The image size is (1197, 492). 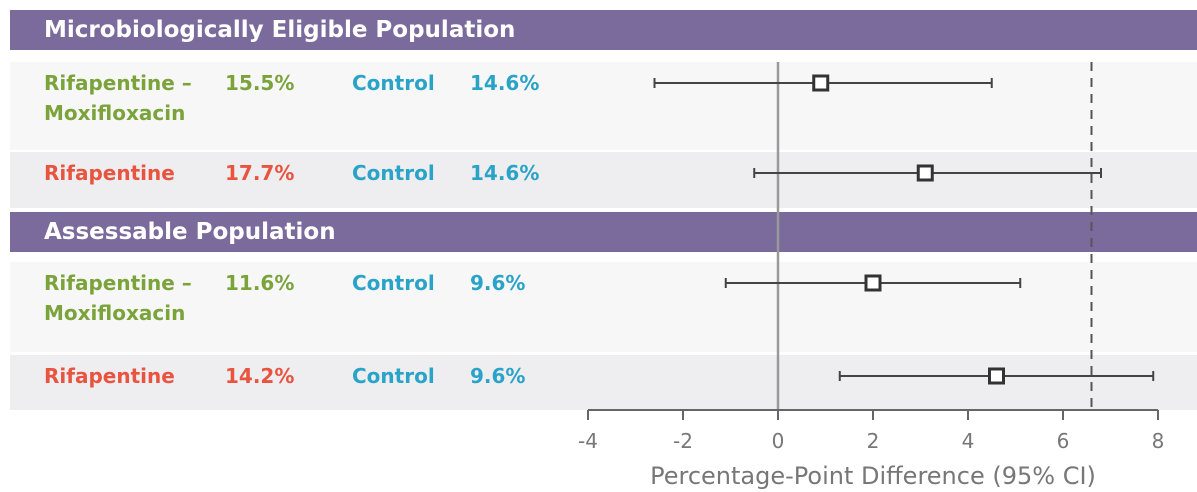 I want to click on x-tick-label: 2, so click(x=873, y=441).